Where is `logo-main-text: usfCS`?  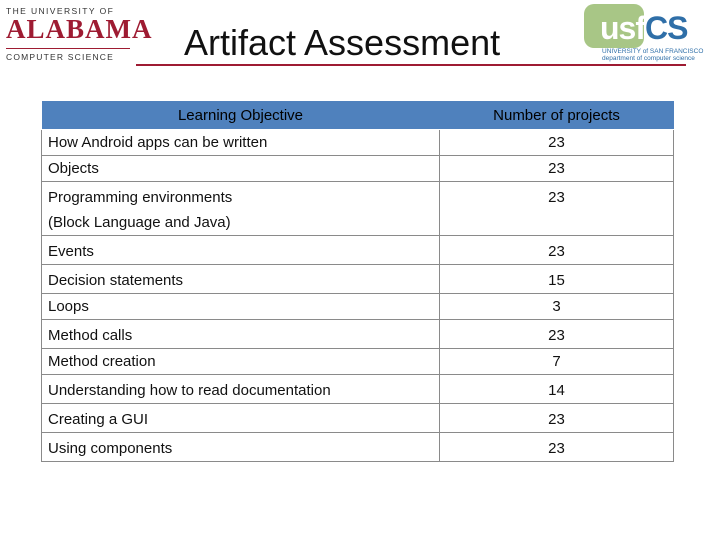
logo-main-text: usfCS is located at coordinates (644, 28).